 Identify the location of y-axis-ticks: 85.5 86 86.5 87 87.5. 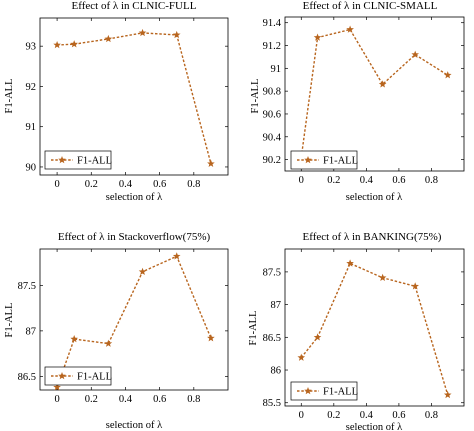
(363, 338).